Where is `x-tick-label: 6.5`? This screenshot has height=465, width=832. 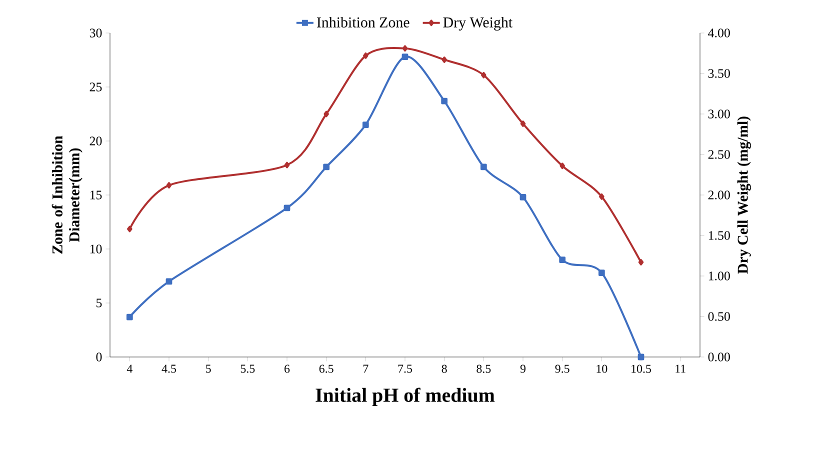 x-tick-label: 6.5 is located at coordinates (326, 368).